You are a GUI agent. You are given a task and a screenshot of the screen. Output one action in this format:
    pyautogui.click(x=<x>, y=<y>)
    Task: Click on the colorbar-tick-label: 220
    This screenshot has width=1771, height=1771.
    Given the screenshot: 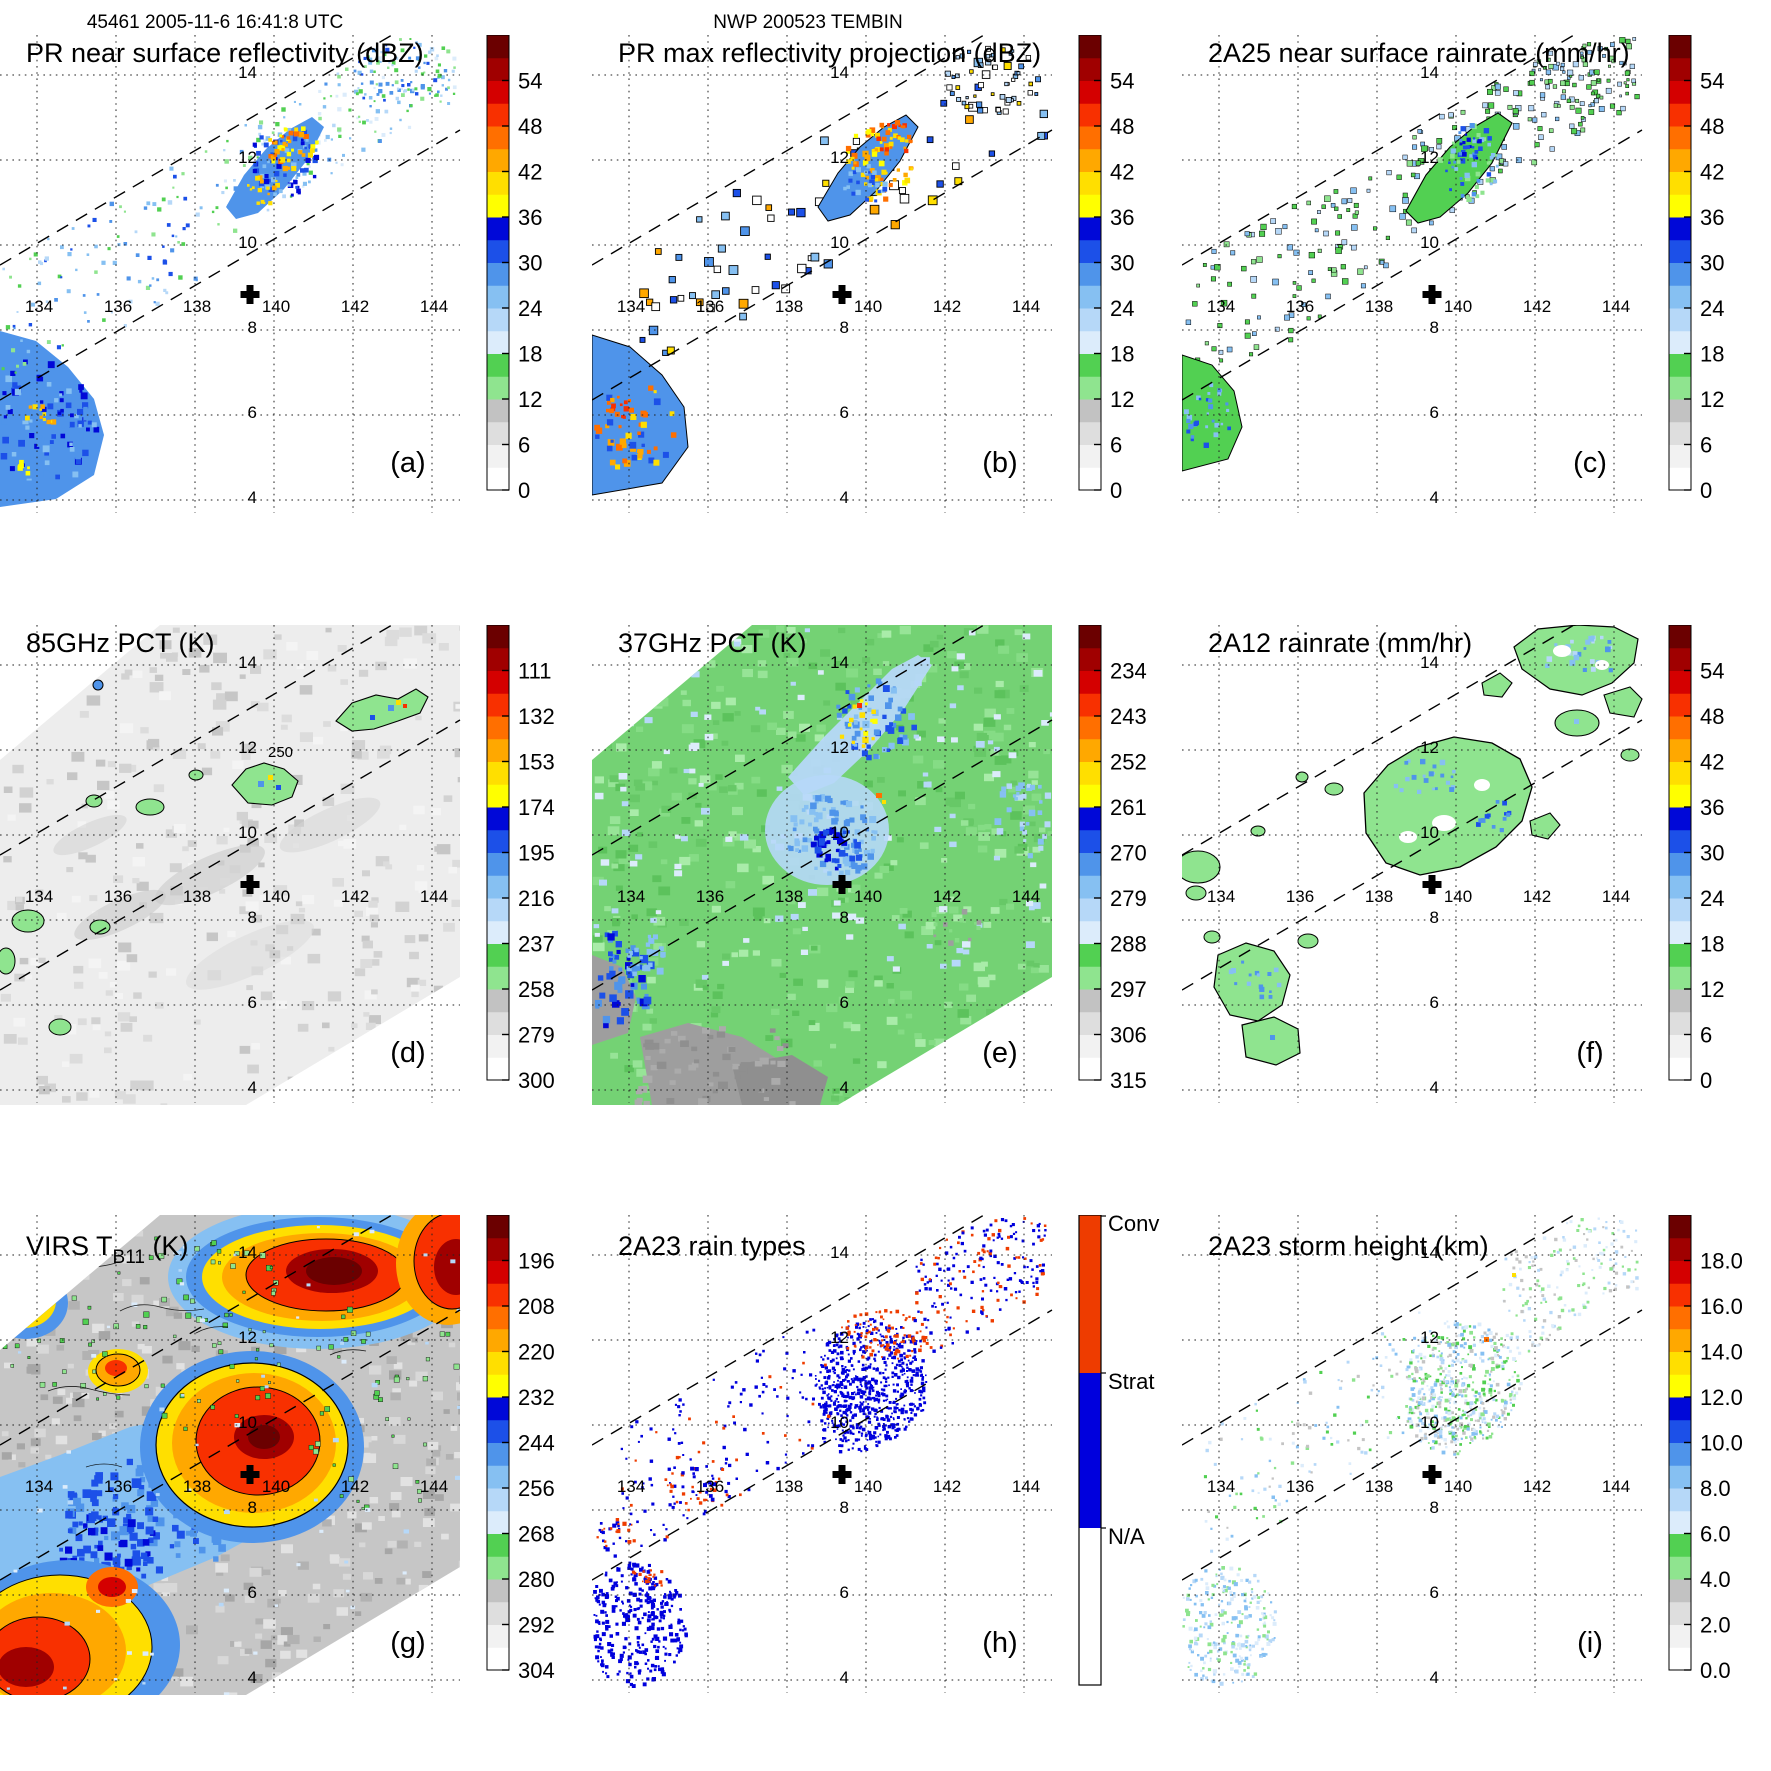 What is the action you would take?
    pyautogui.click(x=536, y=1352)
    